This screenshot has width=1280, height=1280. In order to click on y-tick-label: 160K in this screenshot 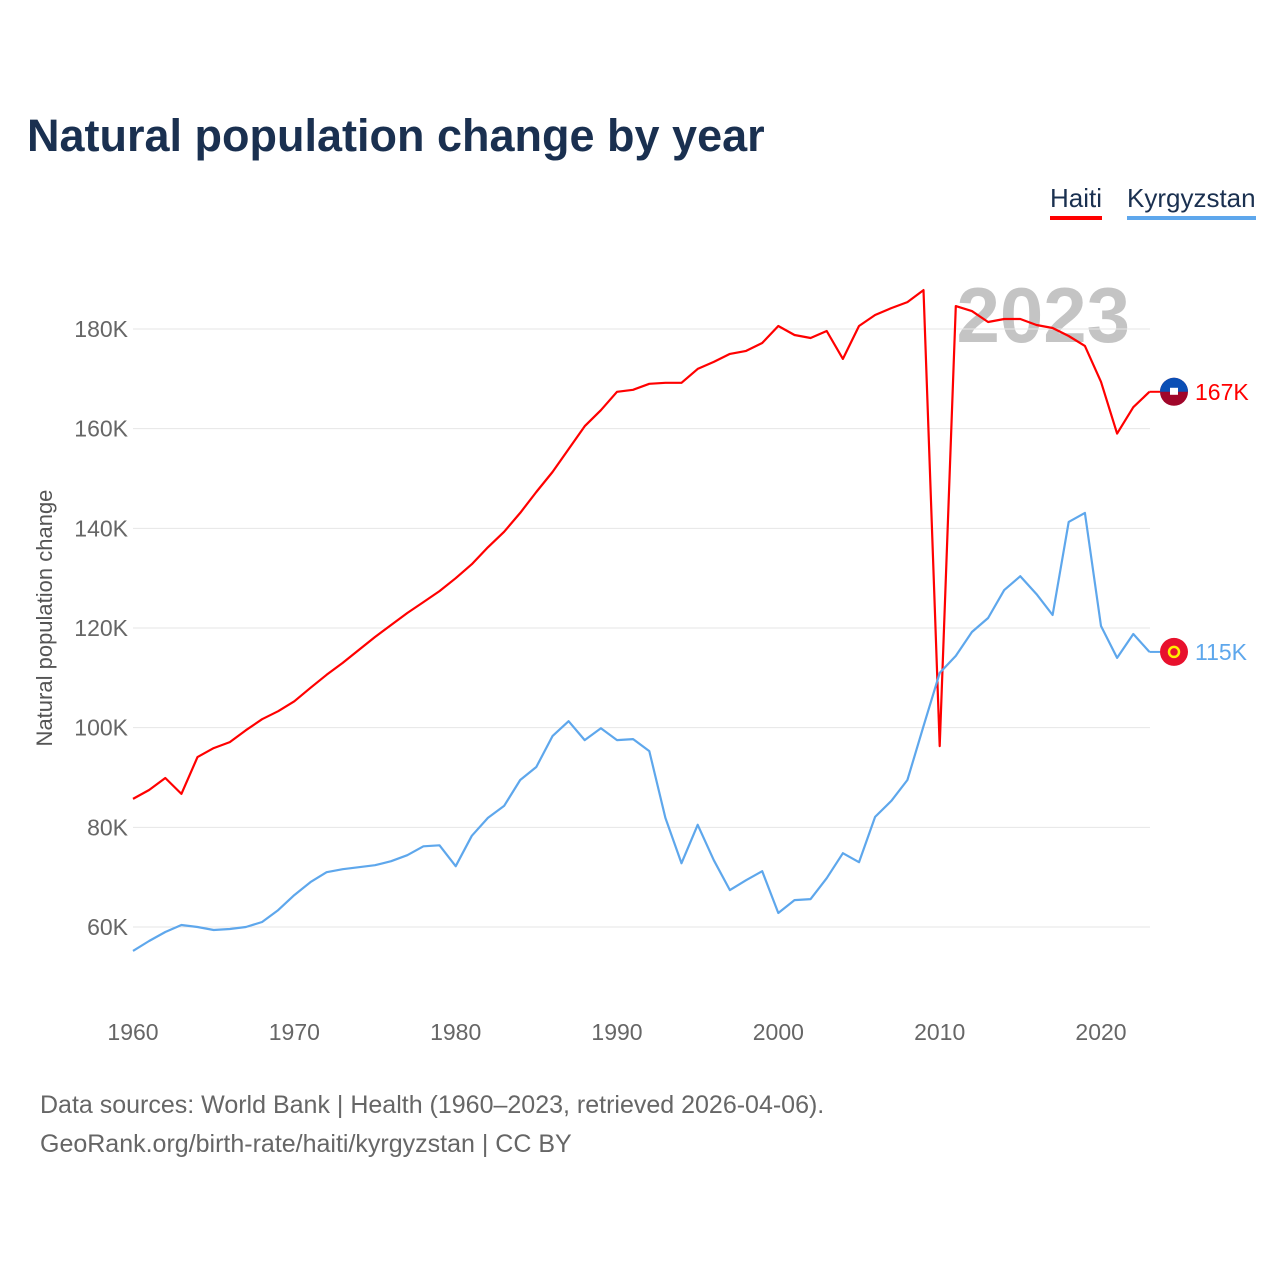, I will do `click(101, 429)`.